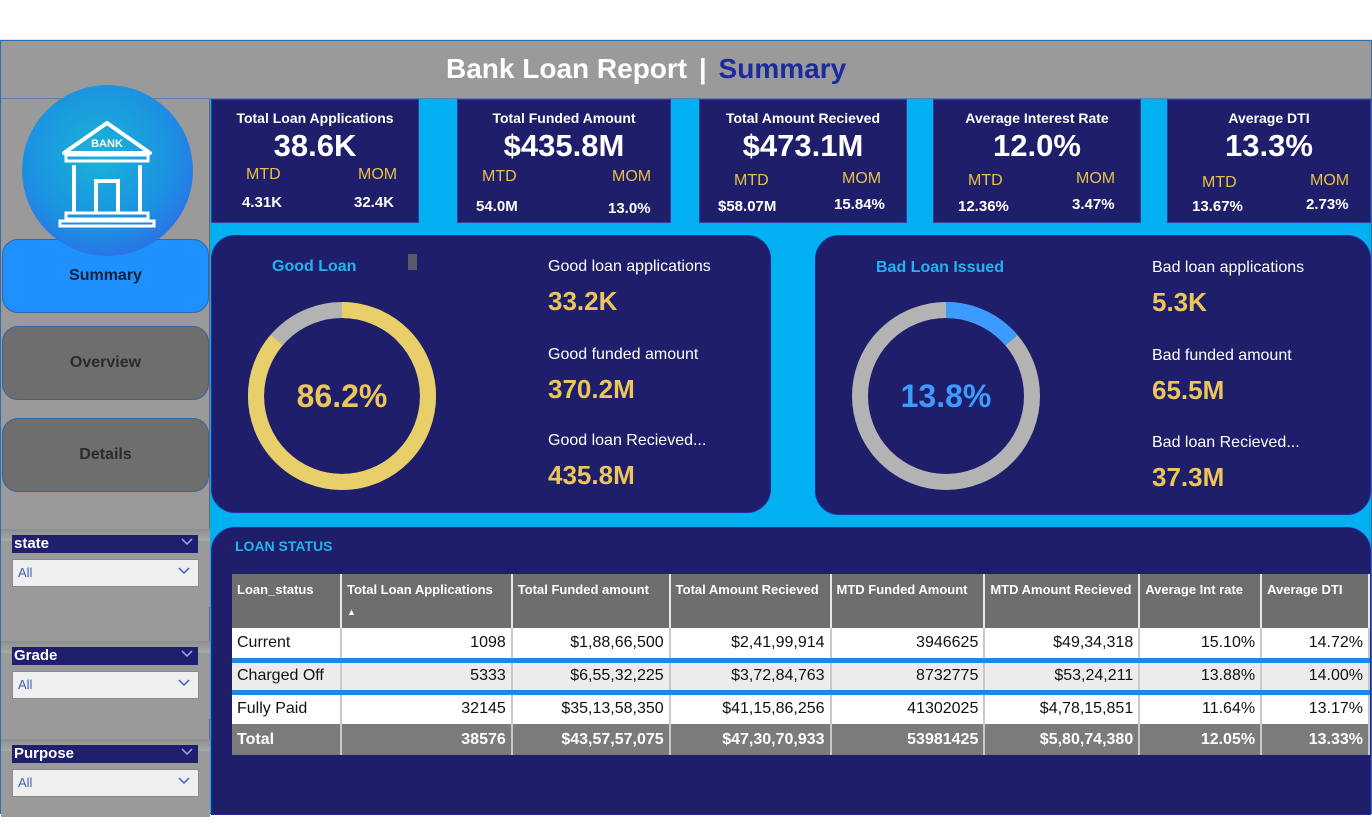 The height and width of the screenshot is (840, 1372). I want to click on nav-details-button: Details, so click(105, 455).